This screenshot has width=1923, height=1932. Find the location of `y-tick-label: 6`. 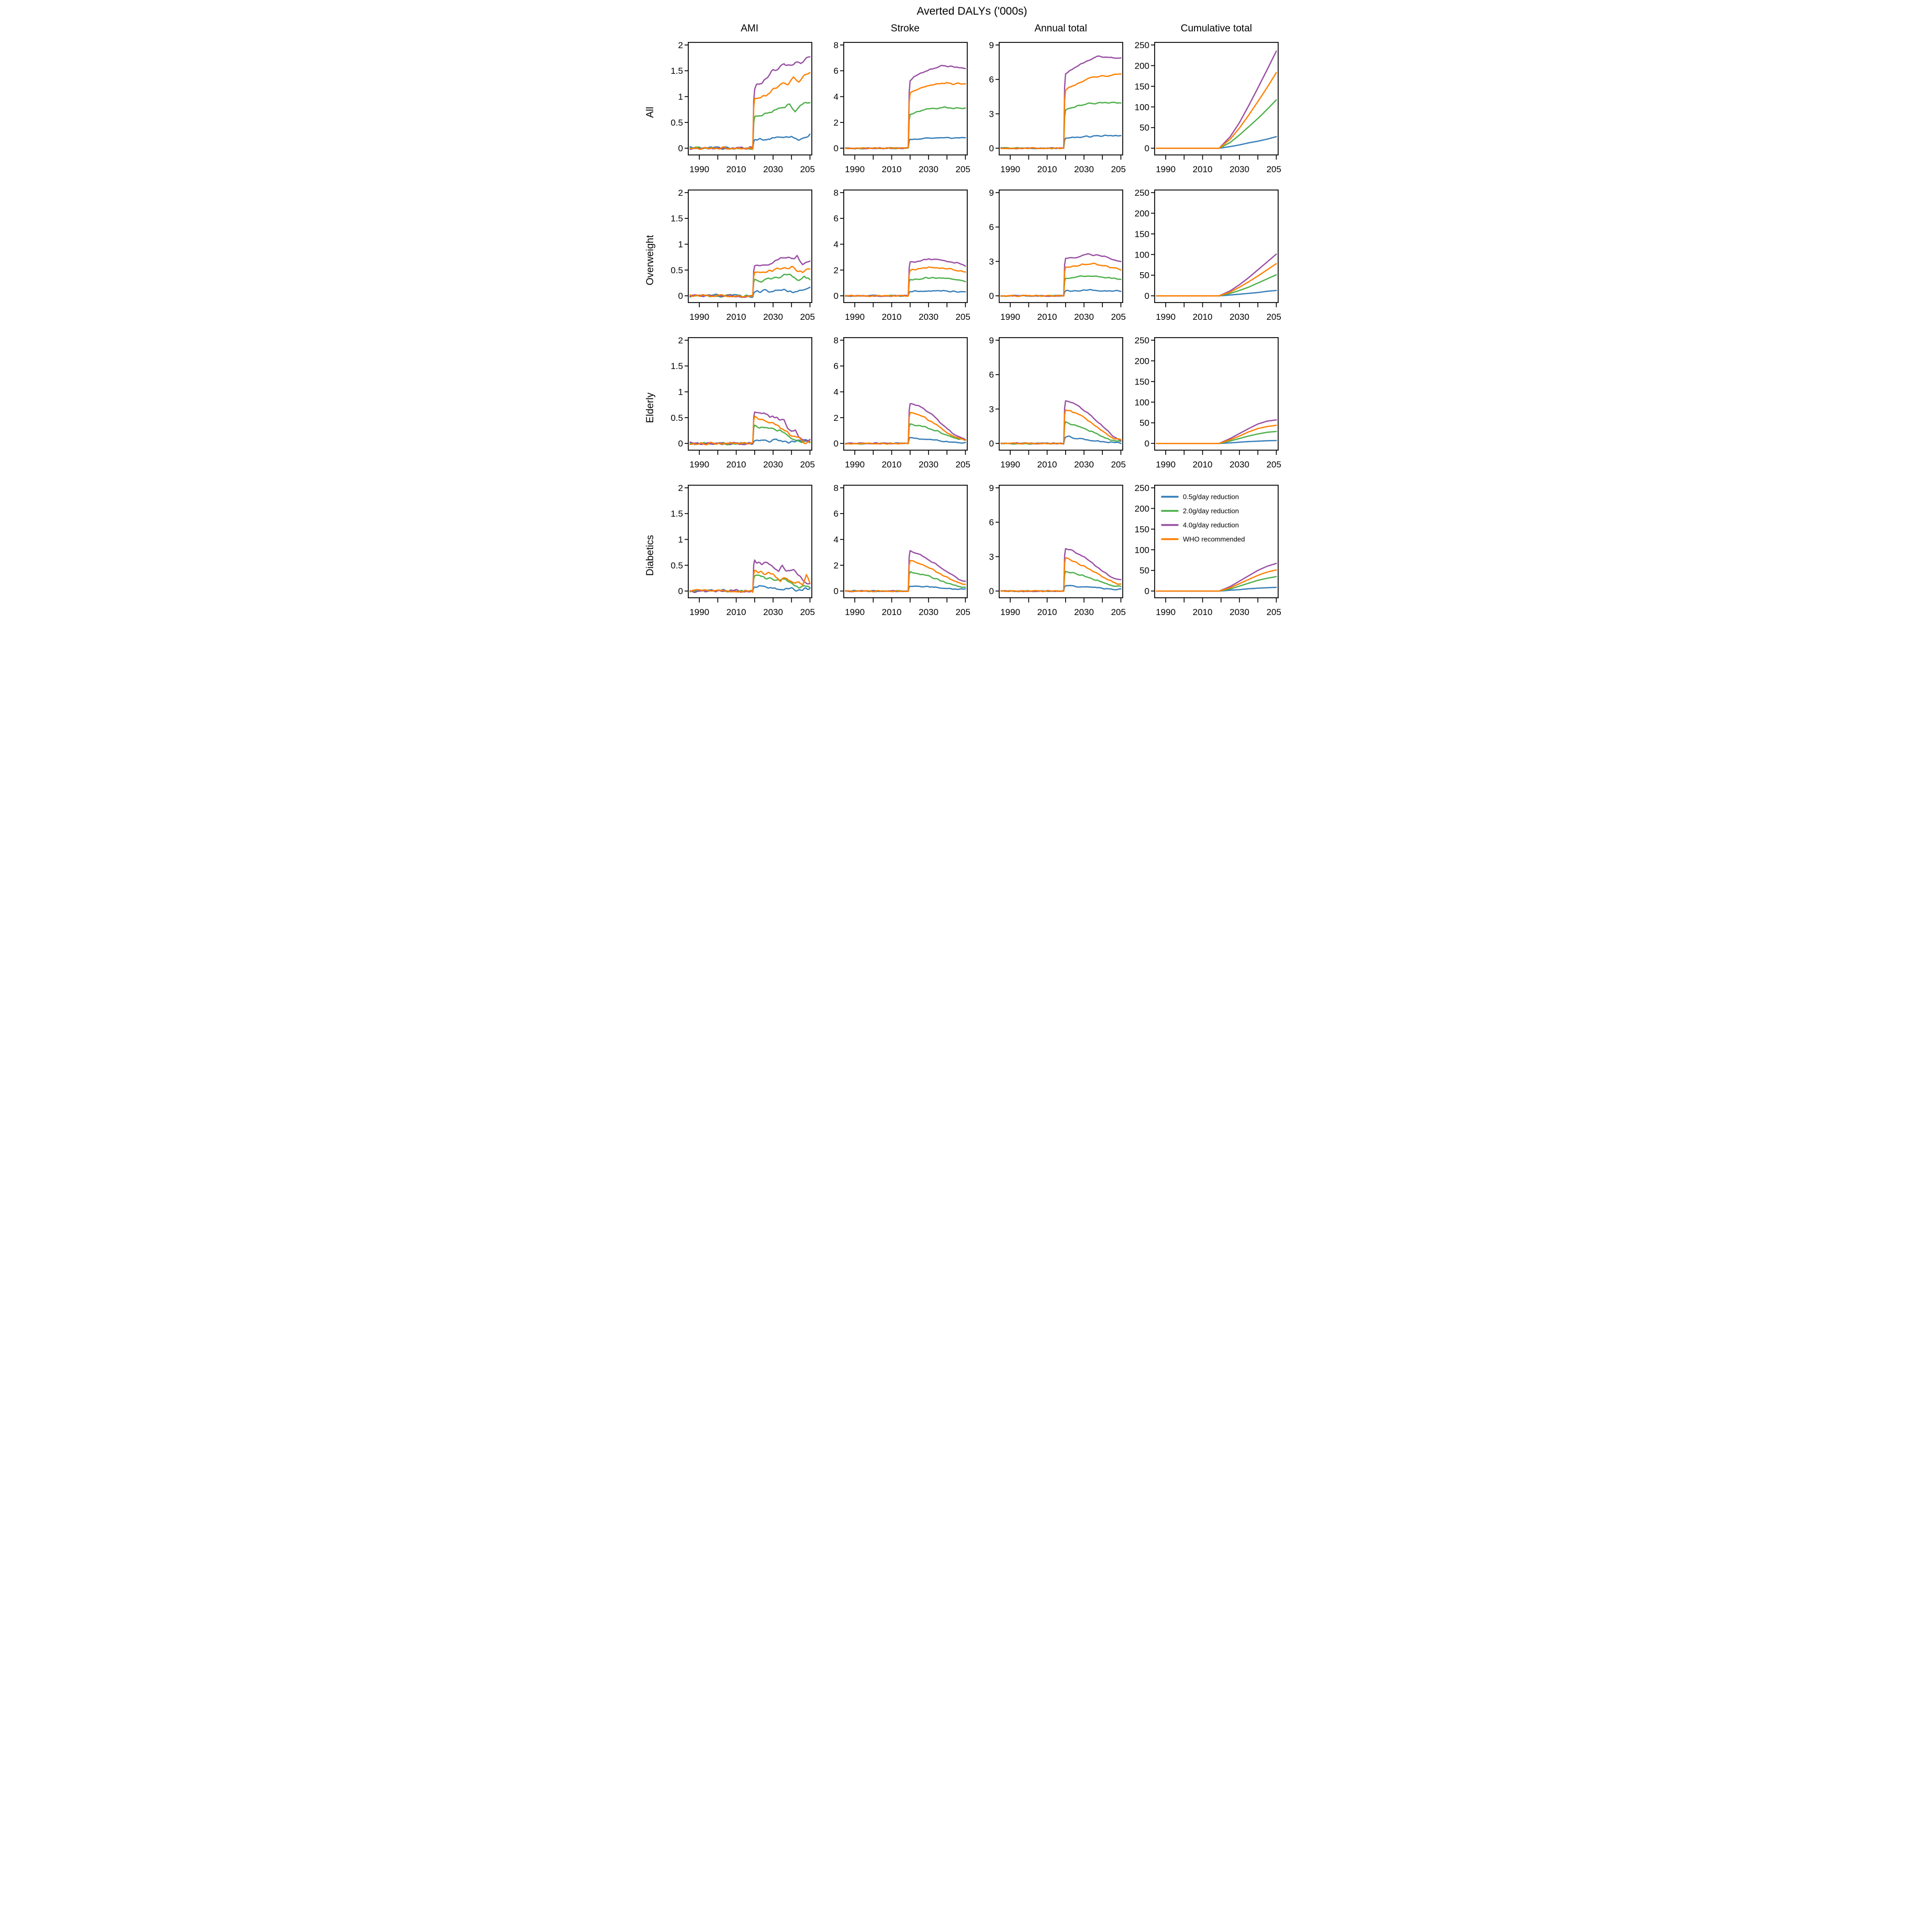

y-tick-label: 6 is located at coordinates (835, 219).